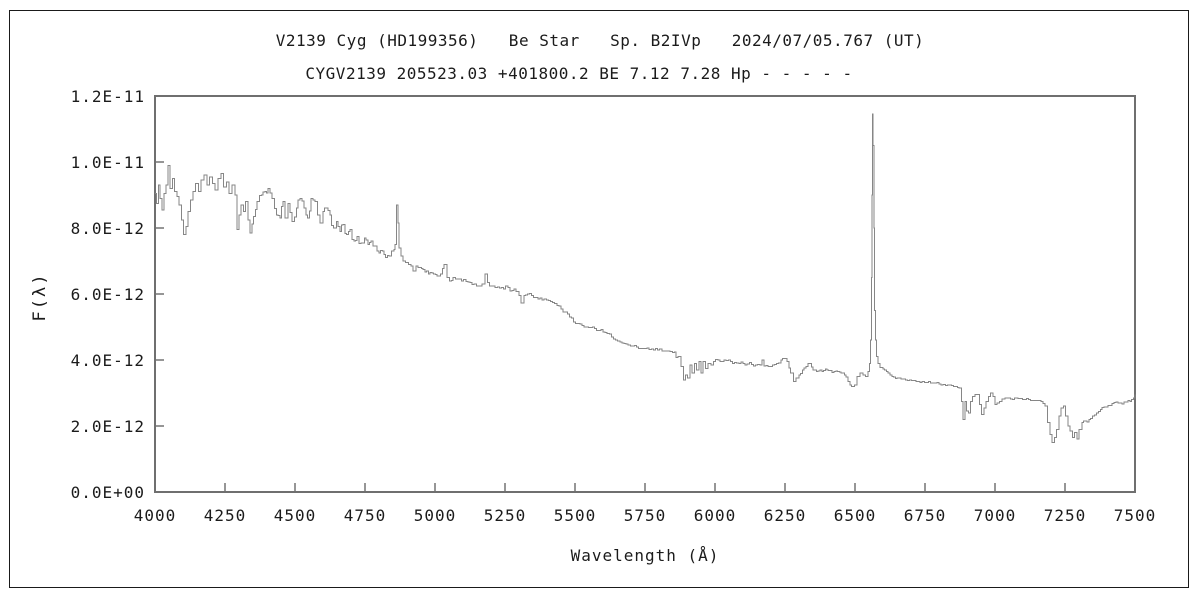  What do you see at coordinates (225, 515) in the screenshot?
I see `x-tick-label: 4250` at bounding box center [225, 515].